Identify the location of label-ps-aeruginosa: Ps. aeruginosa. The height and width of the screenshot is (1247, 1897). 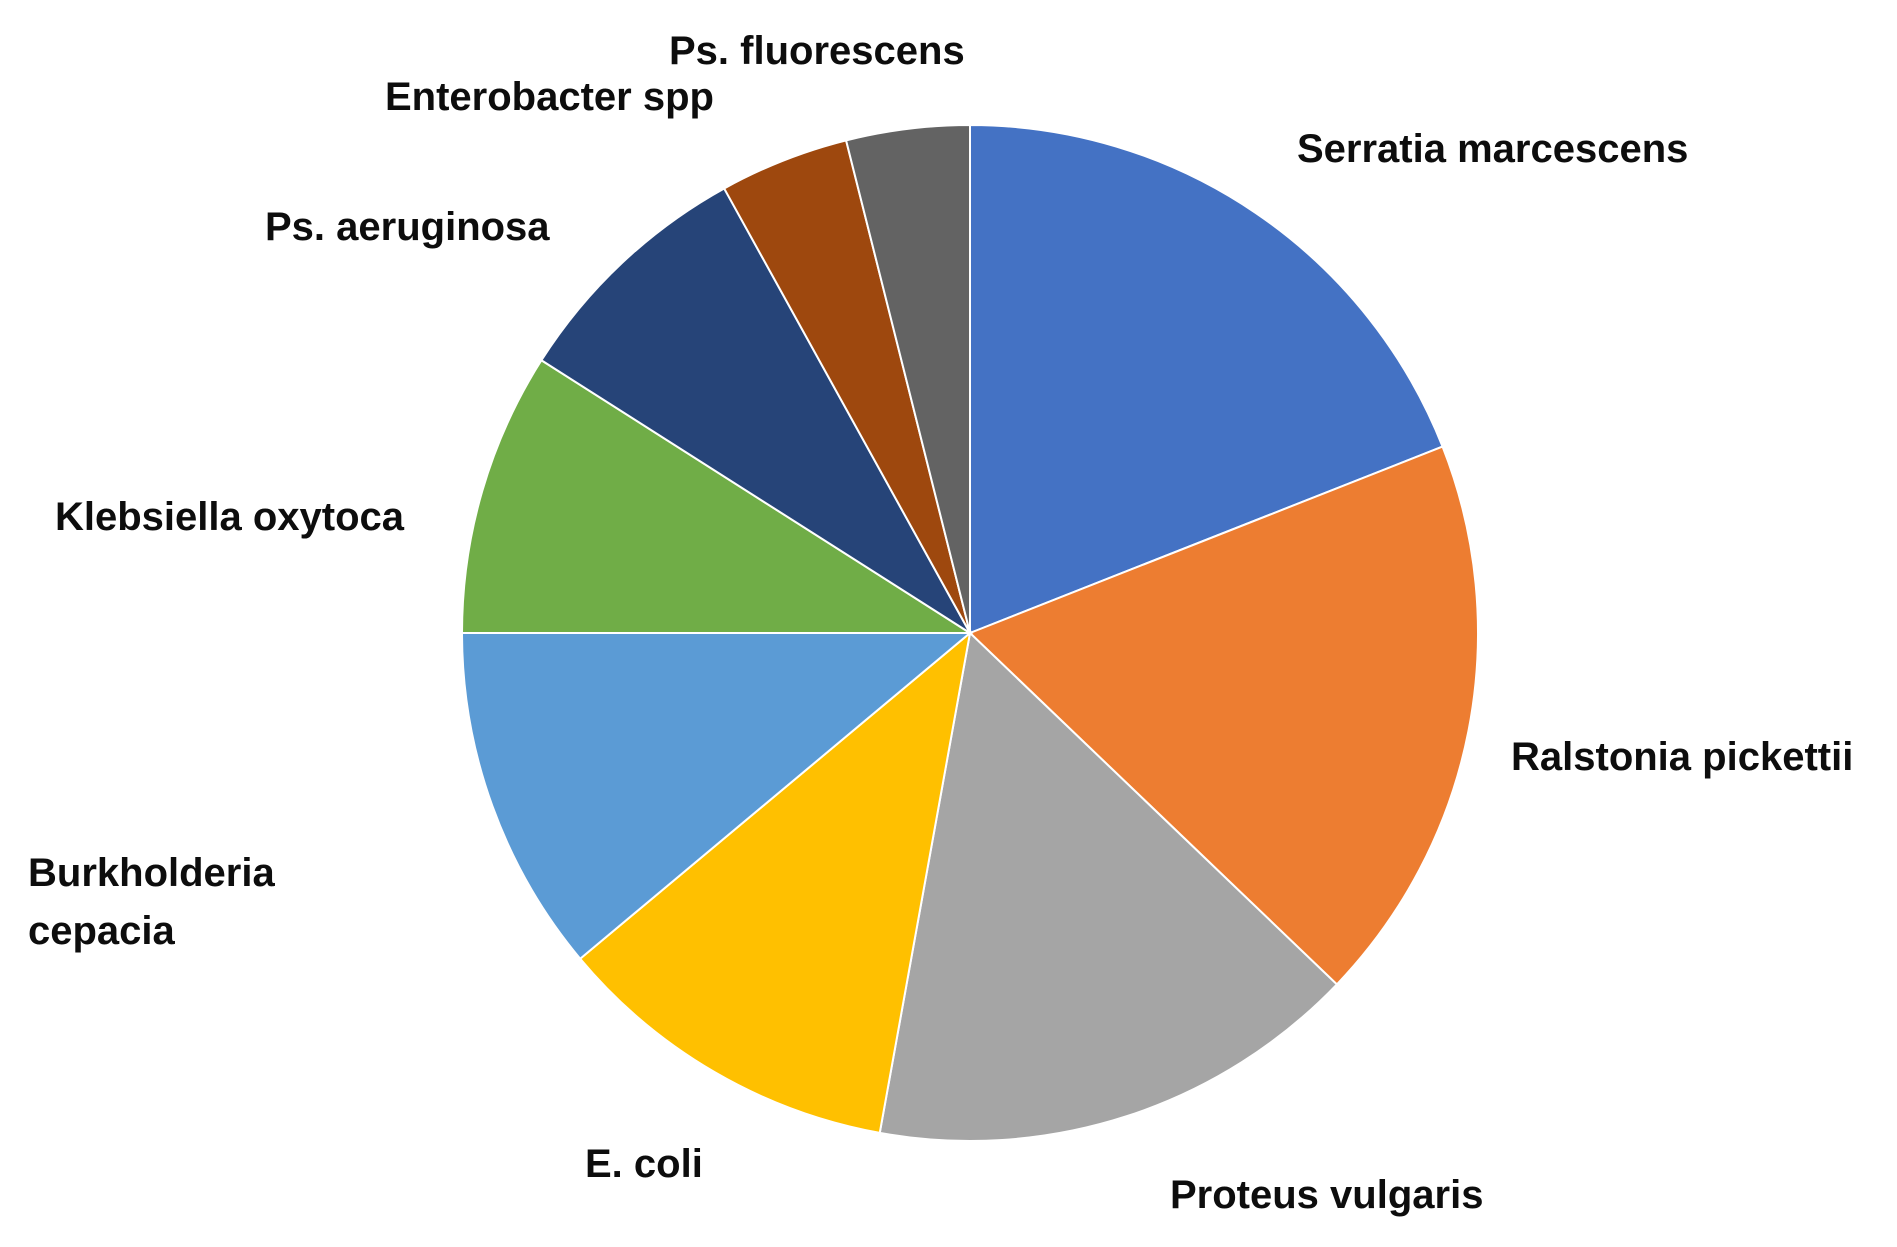
(407, 227).